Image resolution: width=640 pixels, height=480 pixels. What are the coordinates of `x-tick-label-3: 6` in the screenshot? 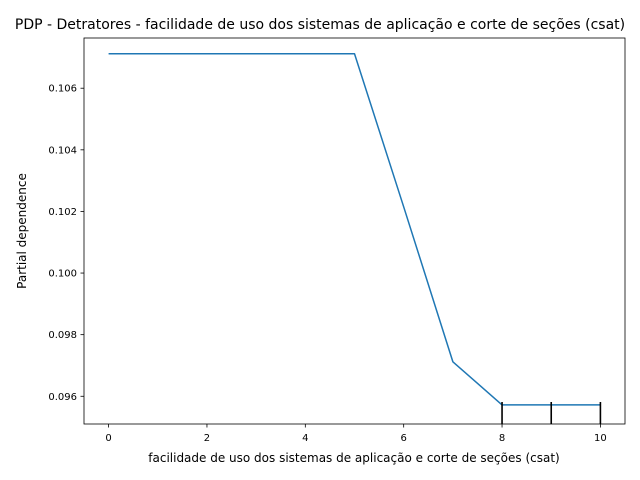 It's located at (403, 438).